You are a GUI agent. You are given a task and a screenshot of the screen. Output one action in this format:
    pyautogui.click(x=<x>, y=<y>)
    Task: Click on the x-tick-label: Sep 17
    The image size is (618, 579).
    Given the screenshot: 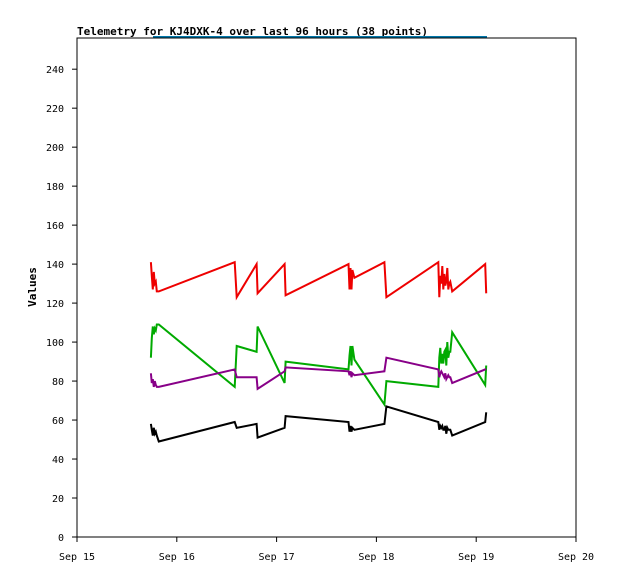 What is the action you would take?
    pyautogui.click(x=277, y=557)
    